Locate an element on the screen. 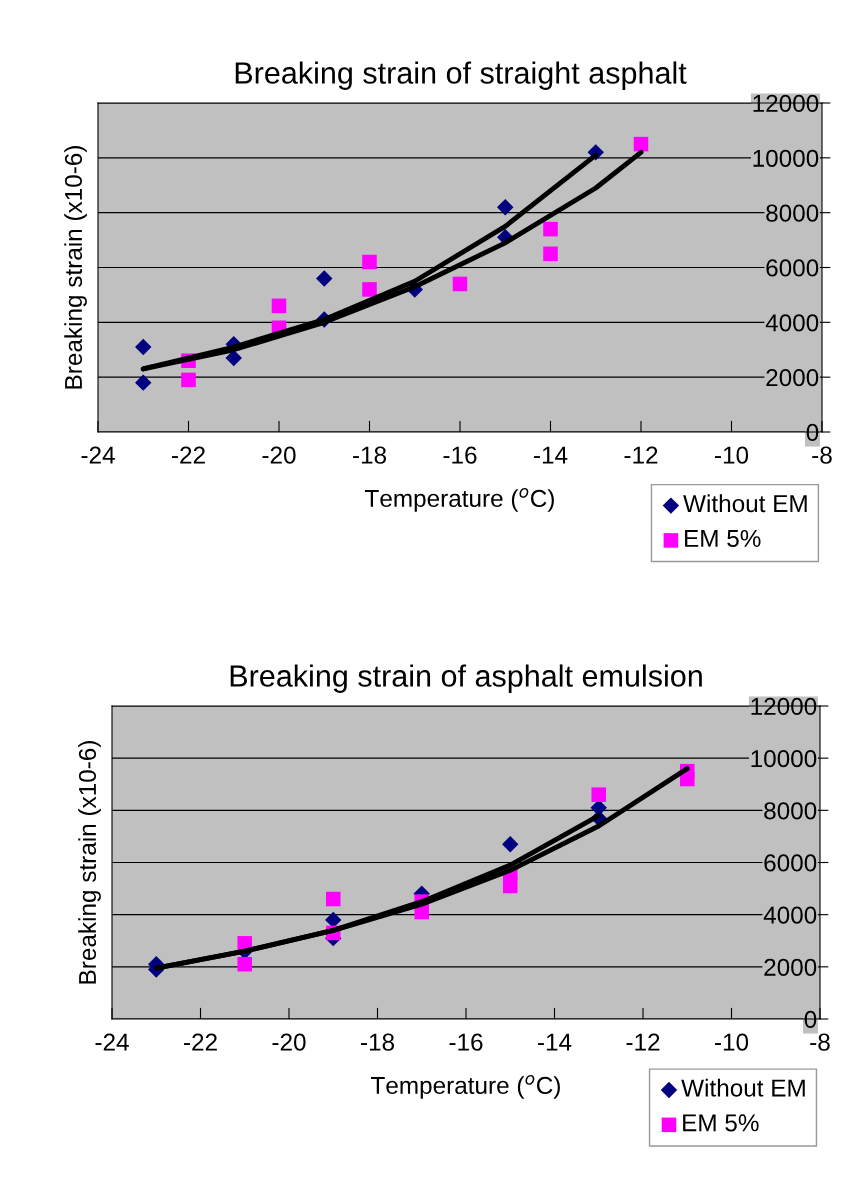  chart-title: Breaking strain of straight asphalt is located at coordinates (461, 75).